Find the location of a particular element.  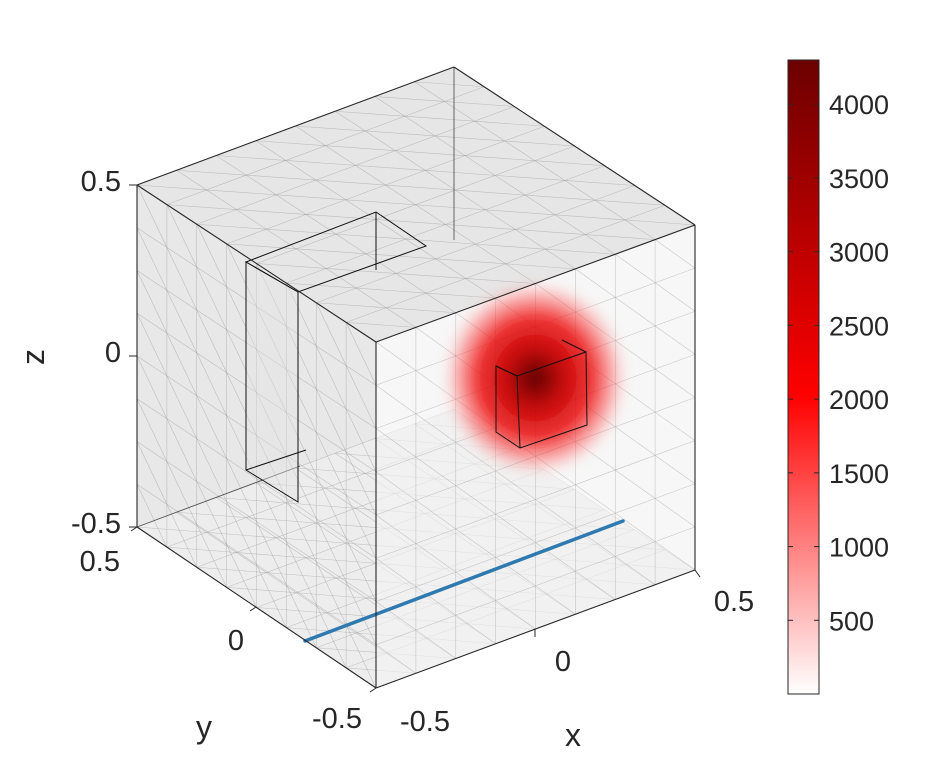

source-box is located at coordinates (541, 394).